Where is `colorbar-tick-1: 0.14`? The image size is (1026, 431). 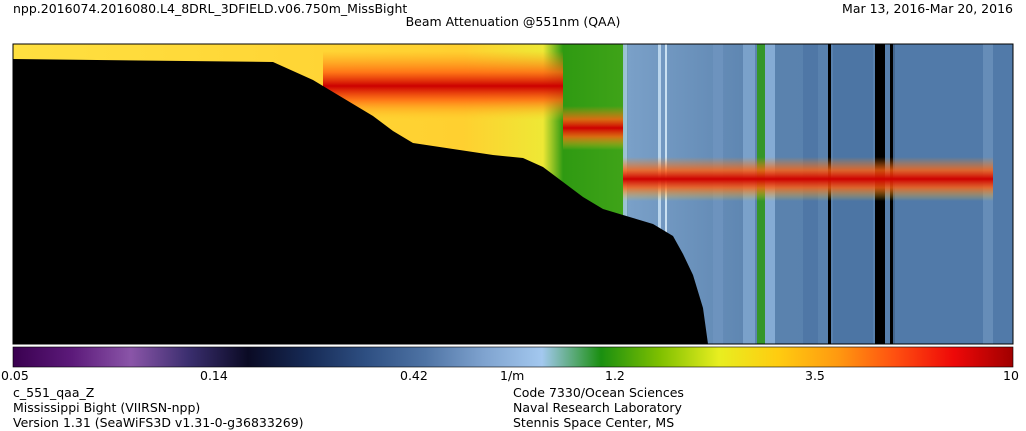
colorbar-tick-1: 0.14 is located at coordinates (214, 375).